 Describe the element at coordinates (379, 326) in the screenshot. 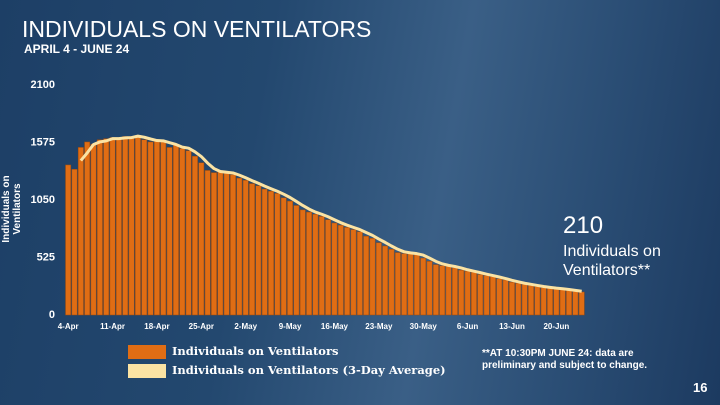

I see `x-tick-label: 23-May` at that location.